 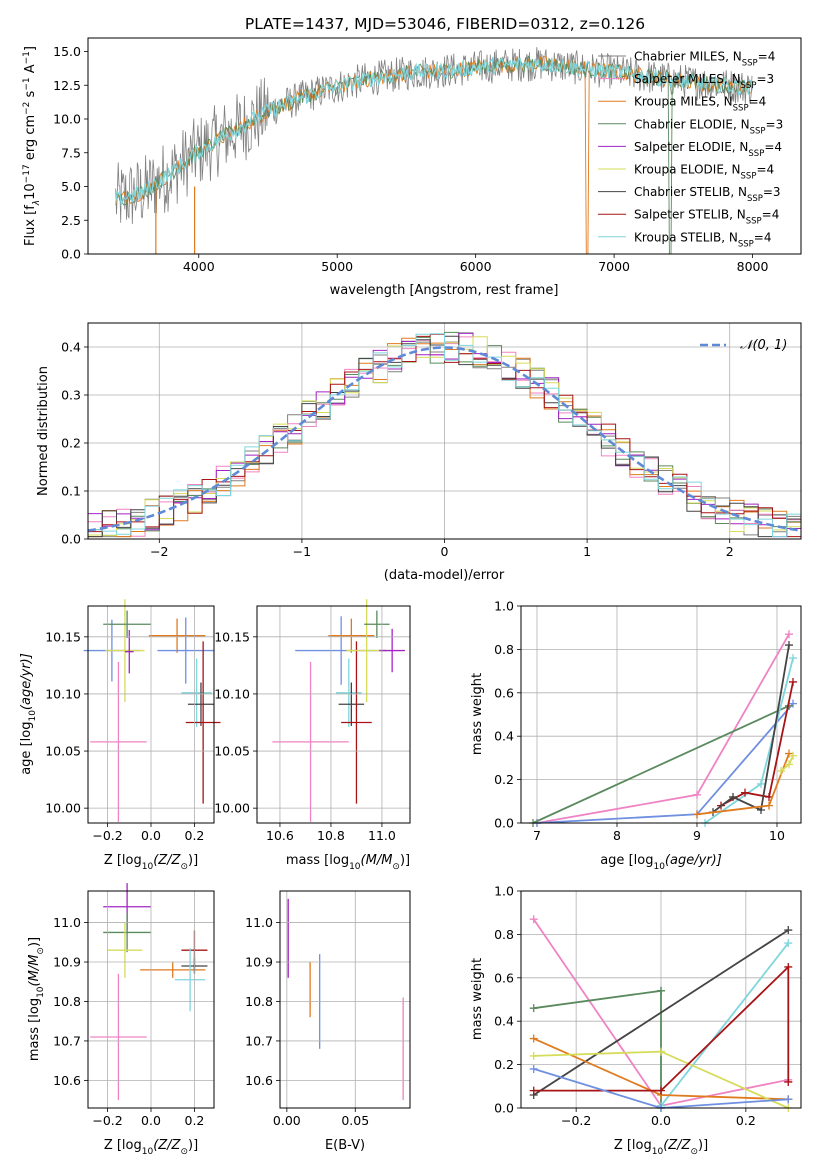 What do you see at coordinates (37, 203) in the screenshot?
I see `label-part: λ` at bounding box center [37, 203].